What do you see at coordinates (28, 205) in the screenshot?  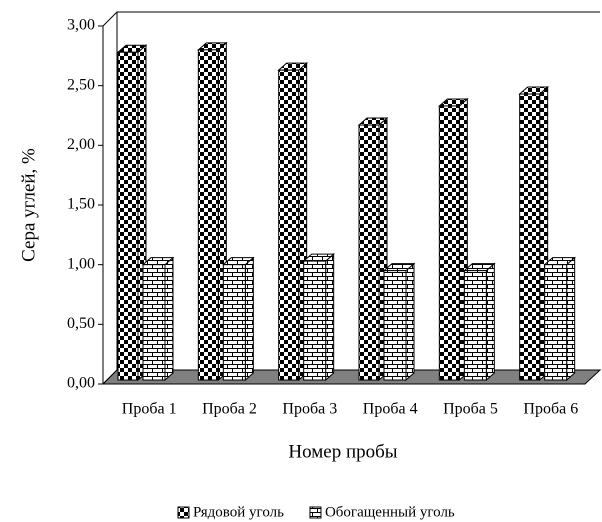 I see `y-axis-label: Сера углей, %` at bounding box center [28, 205].